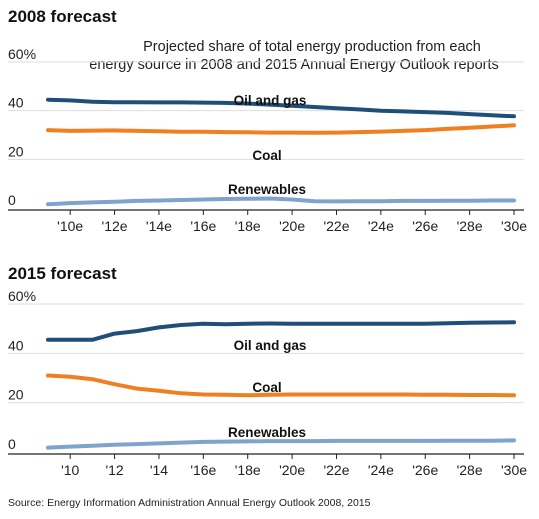 The width and height of the screenshot is (539, 519). I want to click on x-tick-label-10: '10, so click(70, 470).